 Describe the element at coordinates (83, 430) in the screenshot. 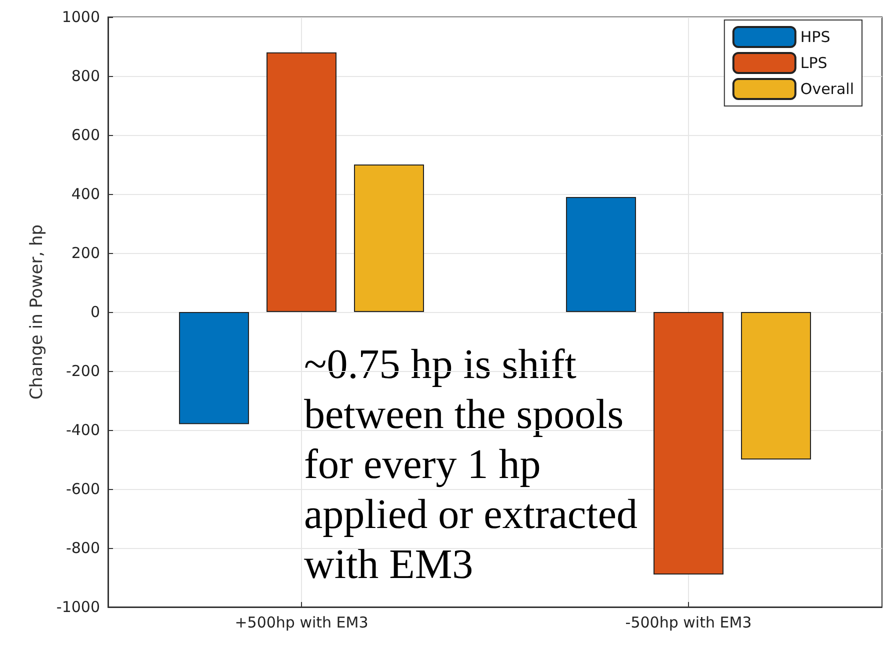

I see `y-tick-label: -400` at that location.